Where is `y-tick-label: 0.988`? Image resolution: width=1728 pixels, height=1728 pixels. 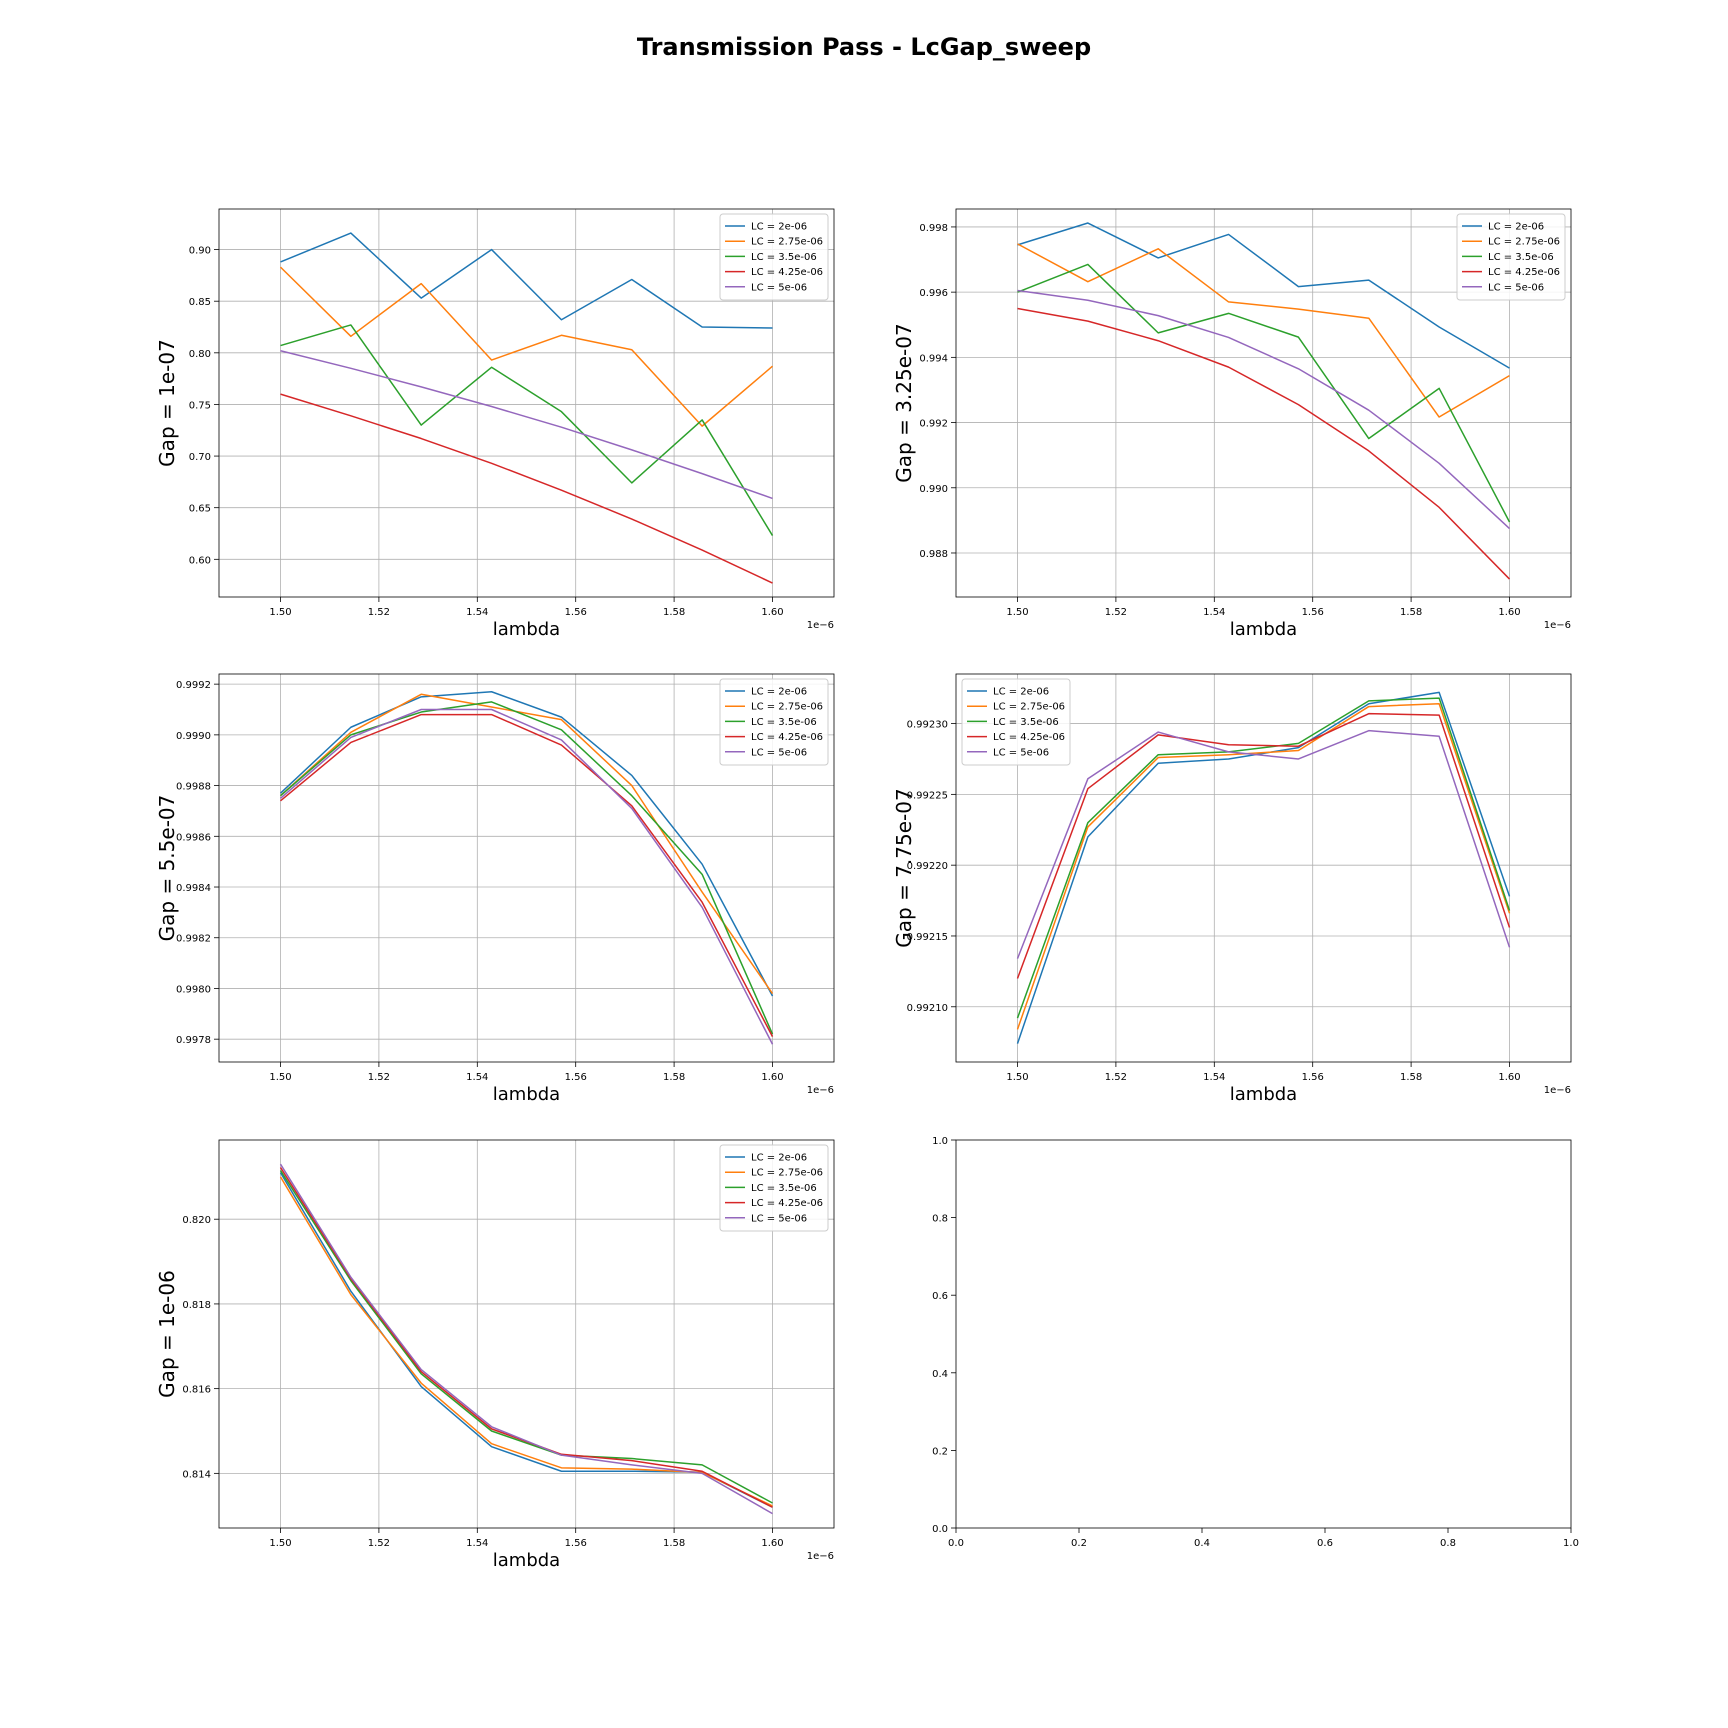 y-tick-label: 0.988 is located at coordinates (933, 554).